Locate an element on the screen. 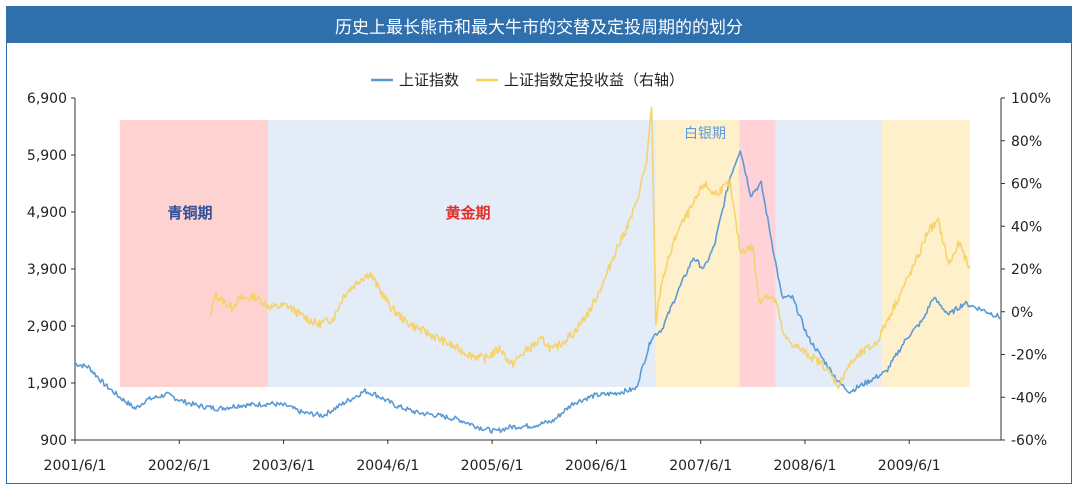 The image size is (1080, 492). y-left-tick-label: 6,900 is located at coordinates (47, 99).